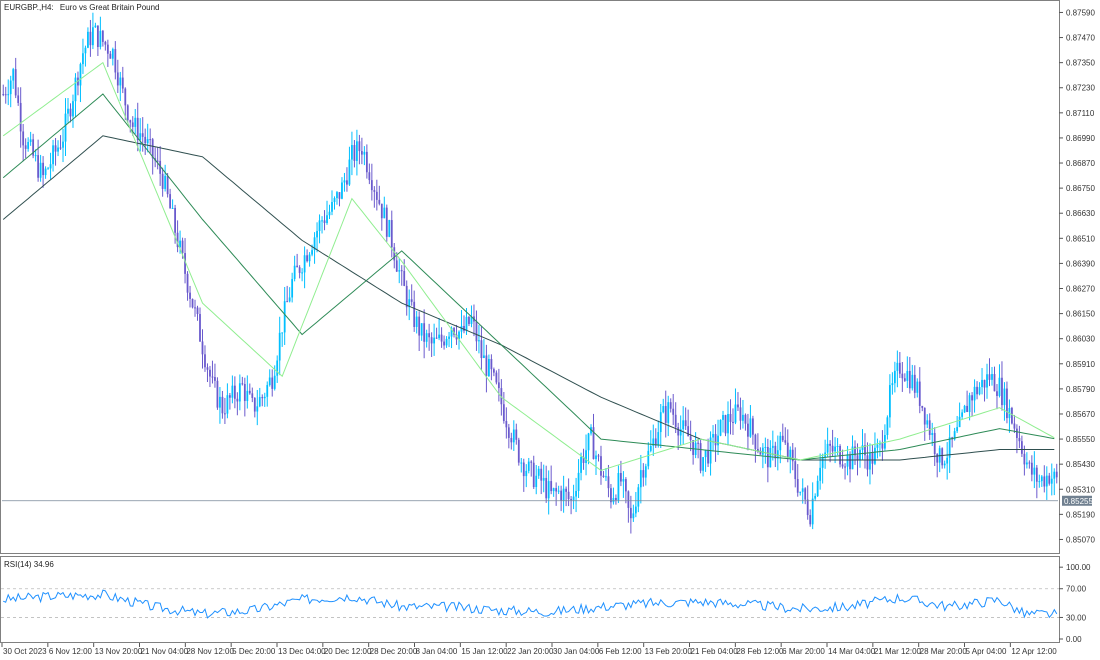 This screenshot has height=660, width=1100. What do you see at coordinates (1076, 589) in the screenshot?
I see `rsi-tick-label: 70.00` at bounding box center [1076, 589].